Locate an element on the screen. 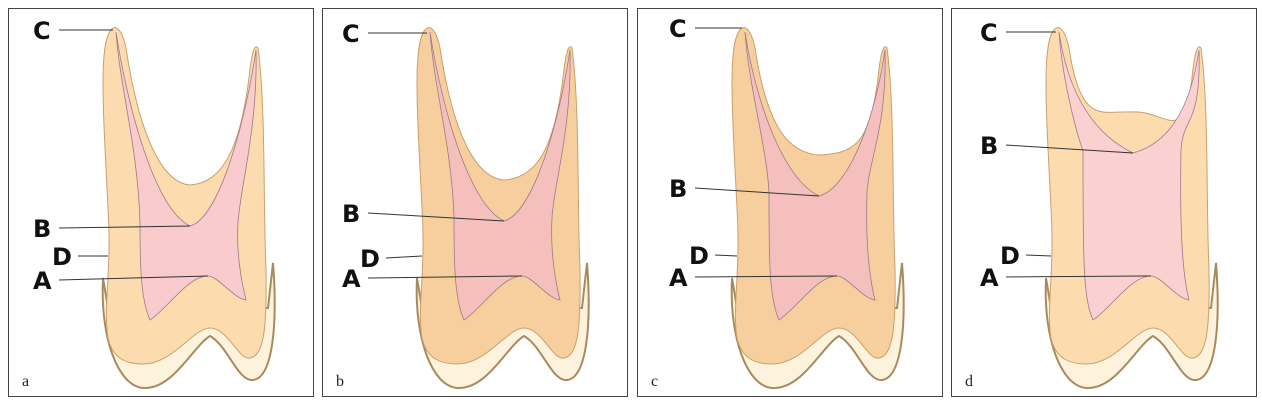  panel-label: b is located at coordinates (340, 381).